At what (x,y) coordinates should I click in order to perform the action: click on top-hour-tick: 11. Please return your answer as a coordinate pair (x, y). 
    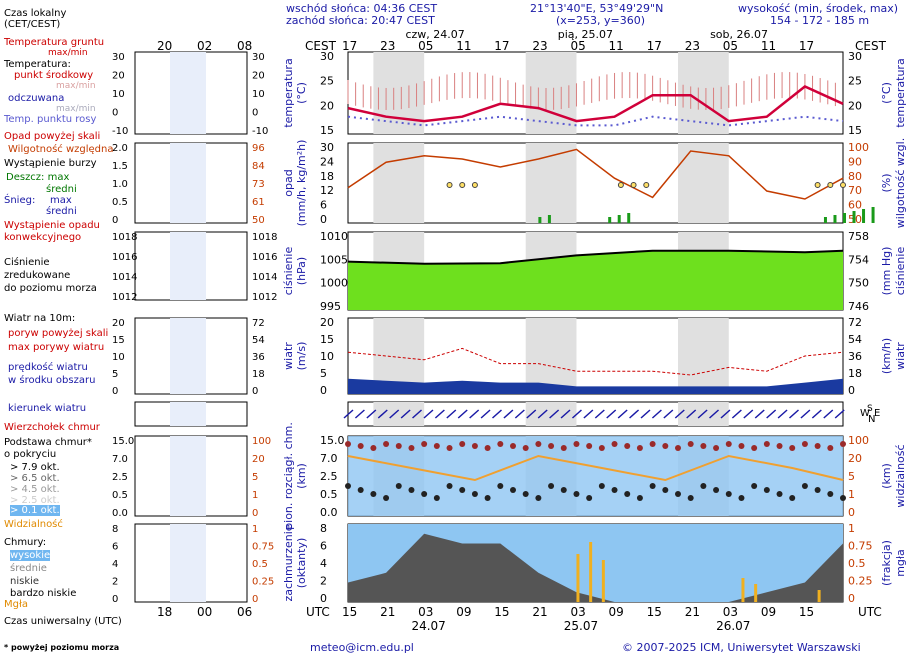
    Looking at the image, I should click on (768, 46).